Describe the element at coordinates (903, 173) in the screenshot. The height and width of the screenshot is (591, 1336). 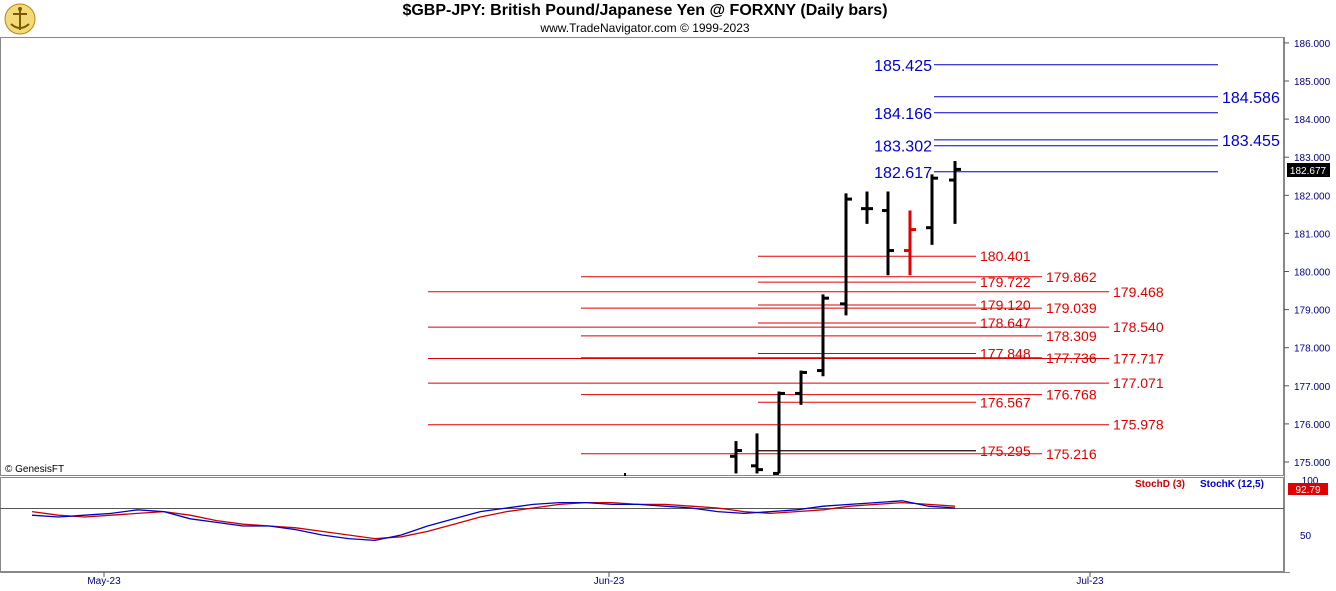
I see `blue-level-label: 182.617` at that location.